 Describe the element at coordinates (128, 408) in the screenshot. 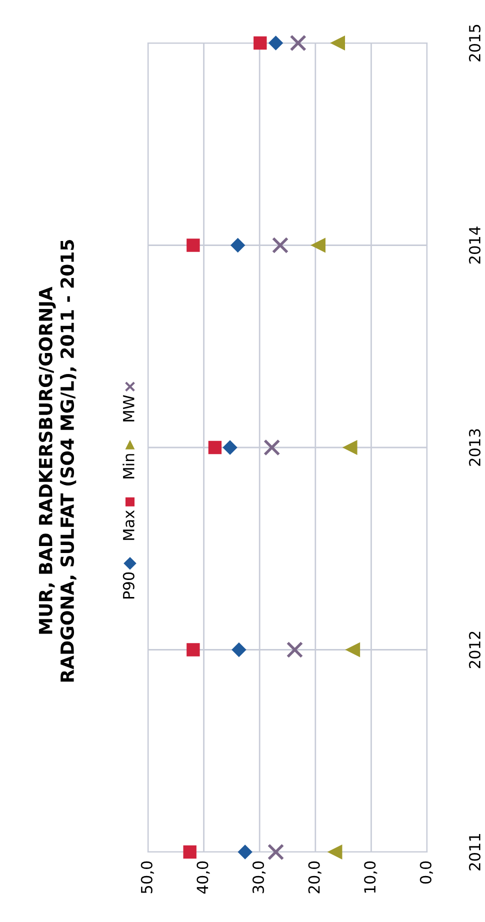

I see `legend-label: MW` at that location.